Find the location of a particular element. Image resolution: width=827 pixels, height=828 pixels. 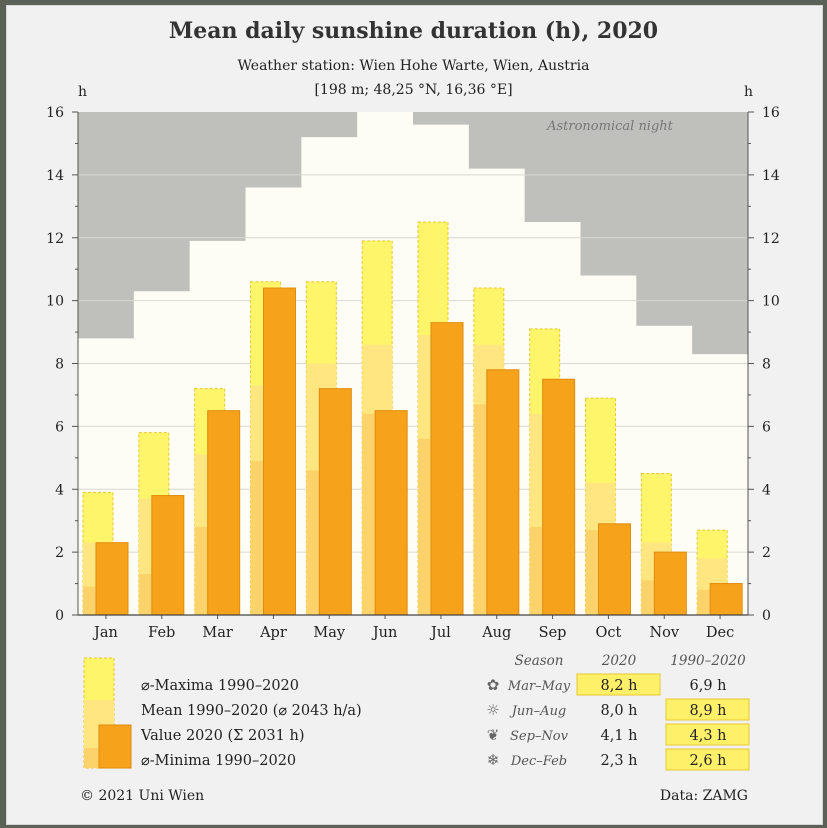

value-mean: 4,3 h is located at coordinates (707, 736).